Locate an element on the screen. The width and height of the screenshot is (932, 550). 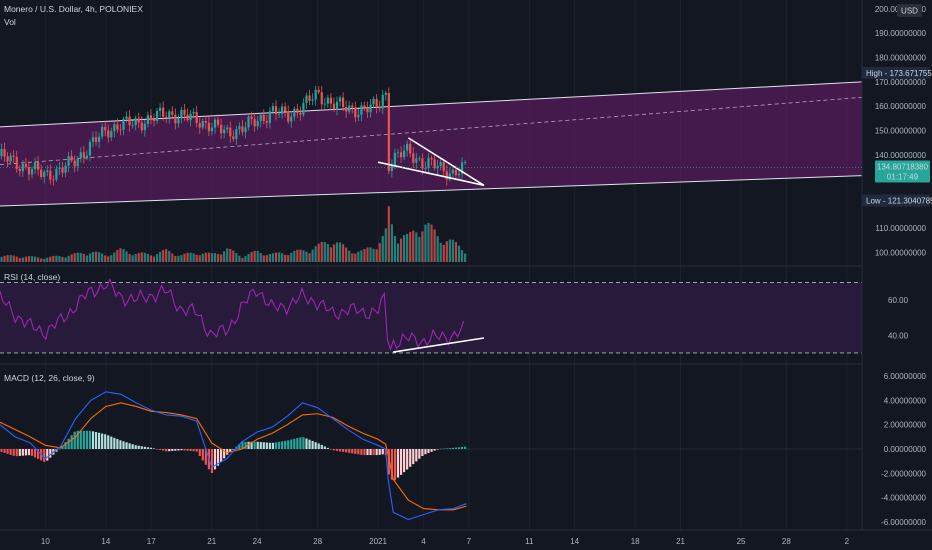
time-tick-label: 28 is located at coordinates (317, 541).